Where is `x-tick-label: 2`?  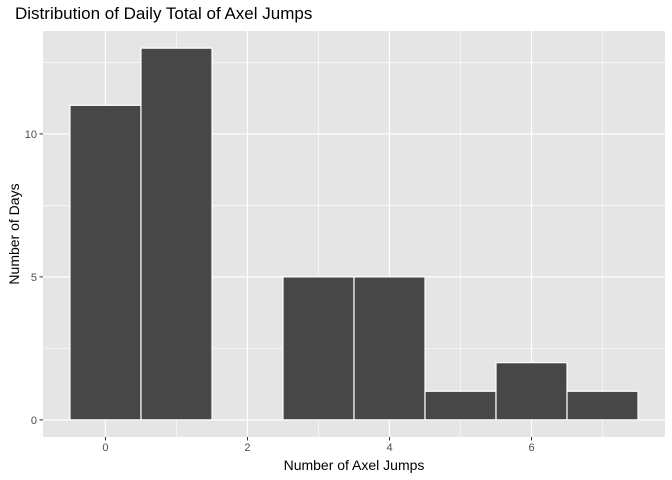
x-tick-label: 2 is located at coordinates (247, 448).